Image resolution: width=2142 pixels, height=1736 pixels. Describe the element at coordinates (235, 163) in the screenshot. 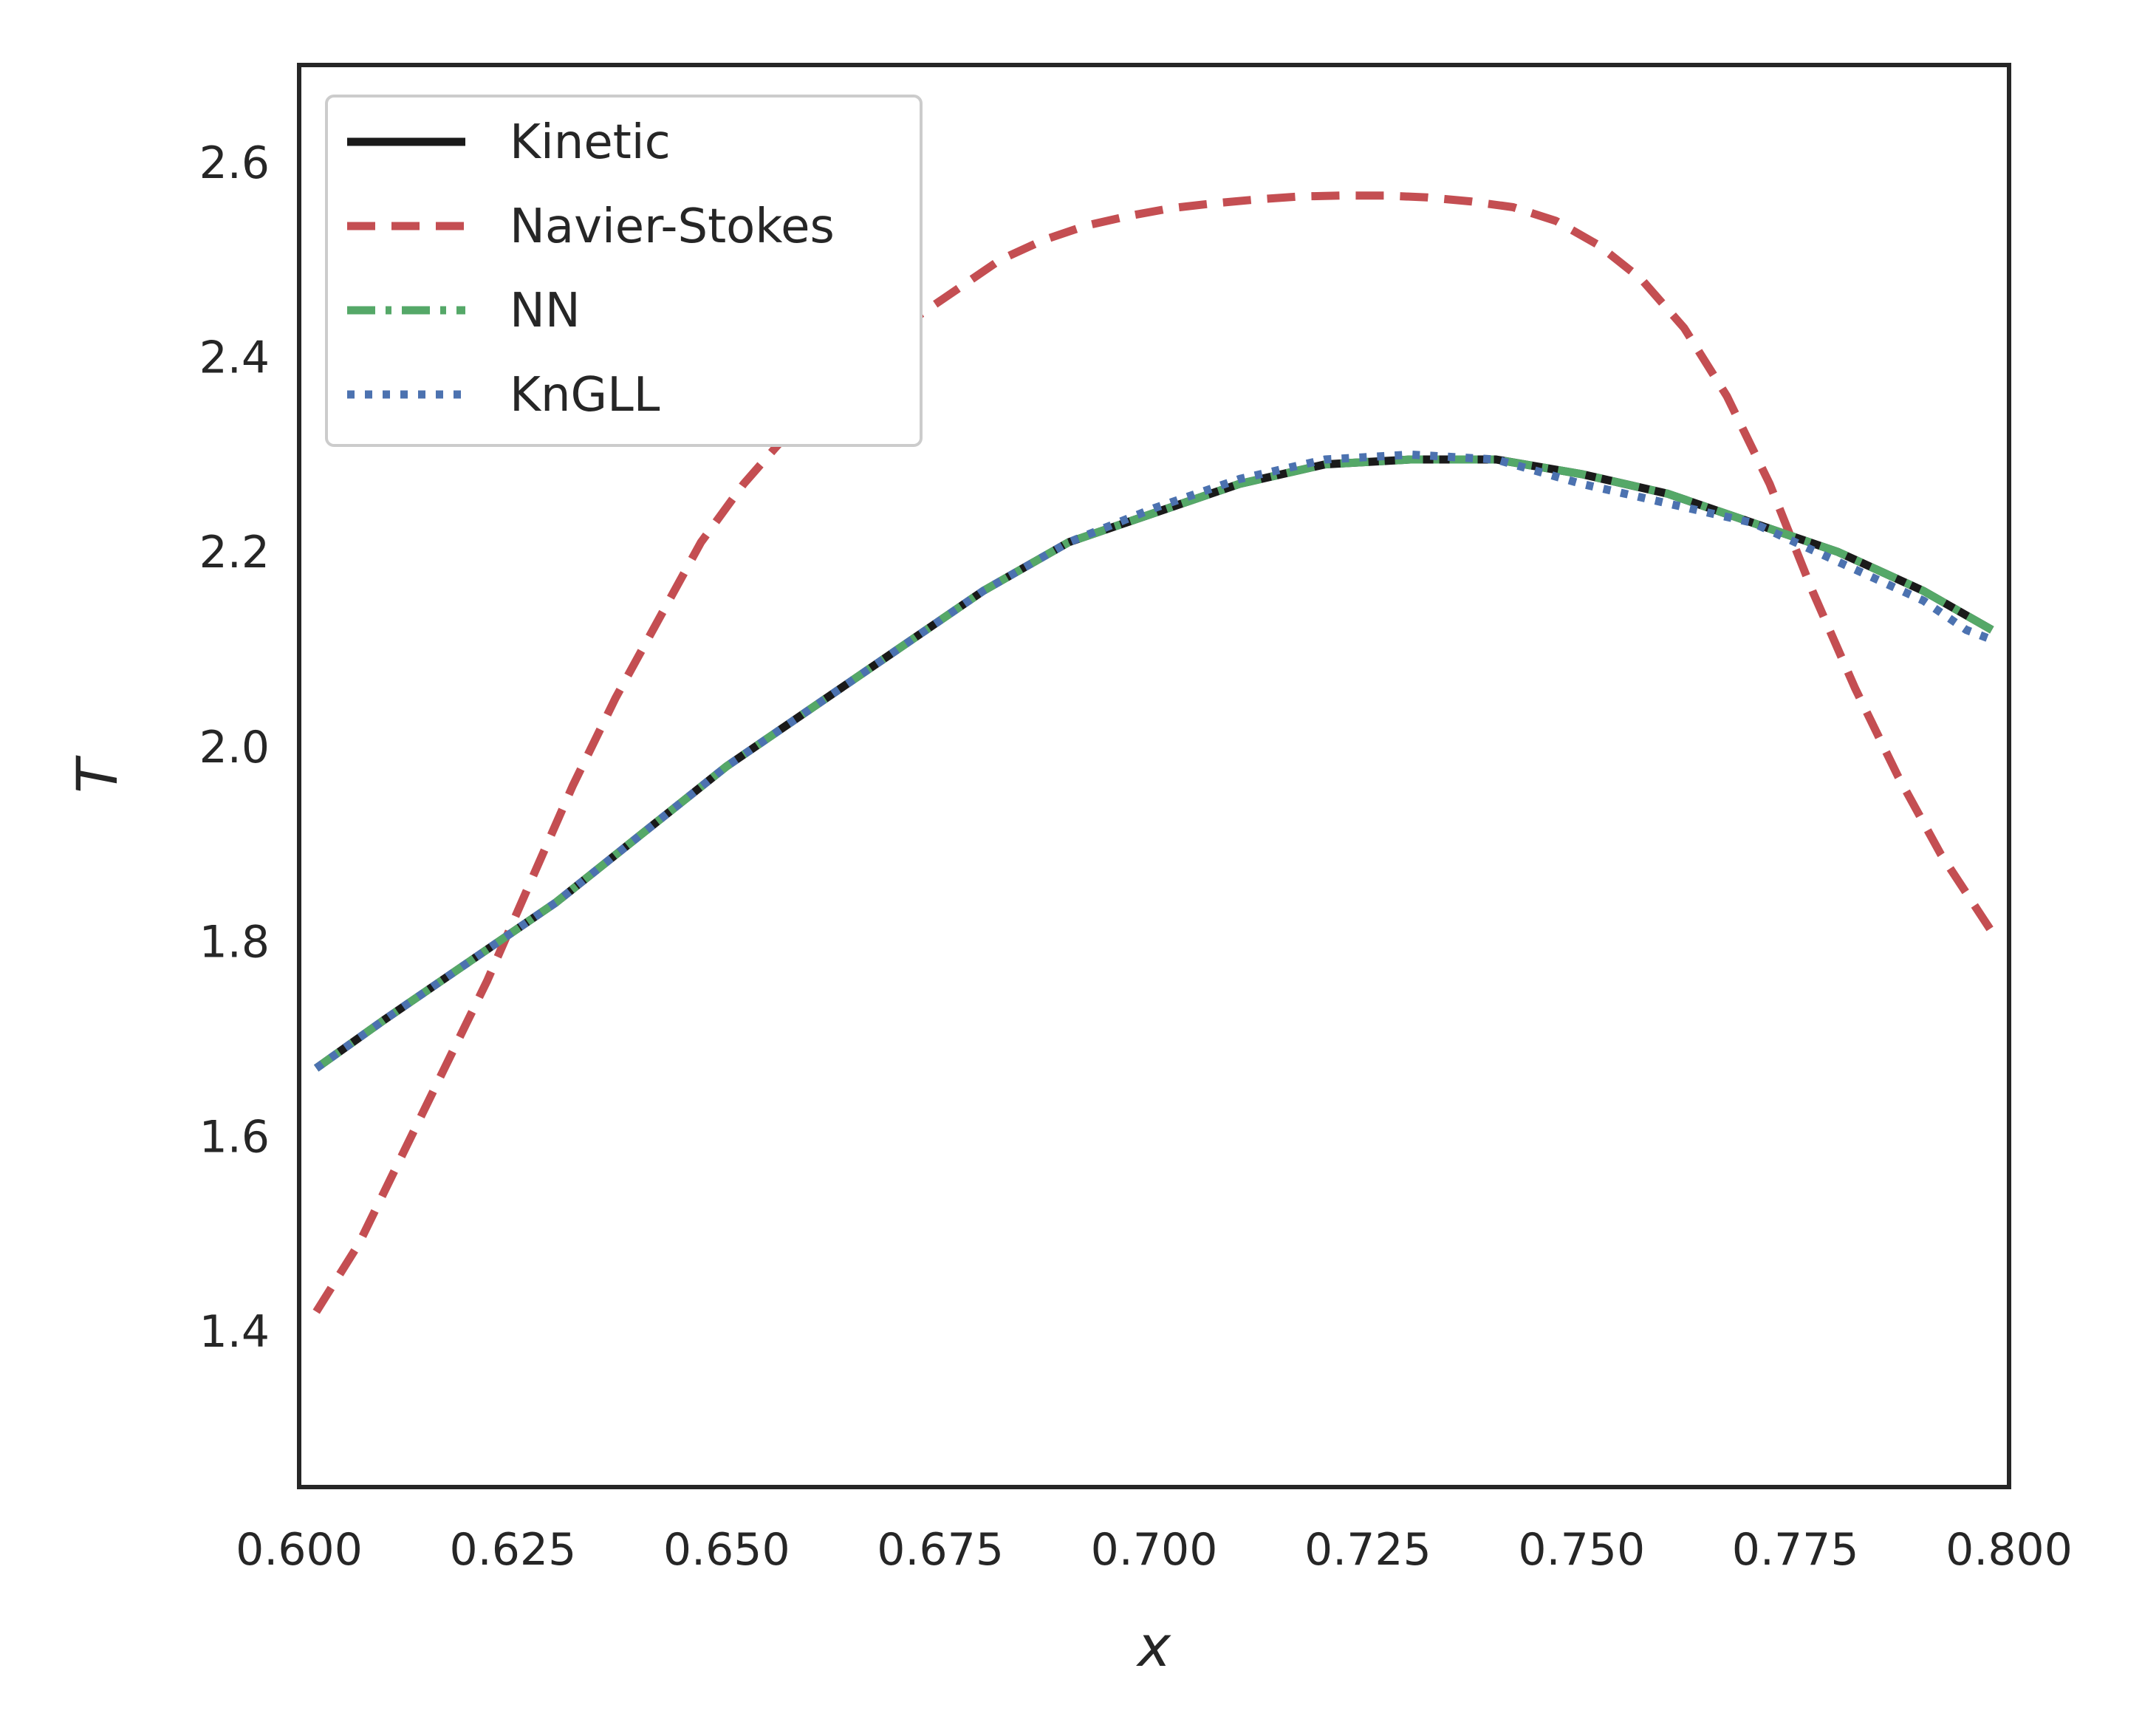

I see `y-tick-label: 2.6` at that location.